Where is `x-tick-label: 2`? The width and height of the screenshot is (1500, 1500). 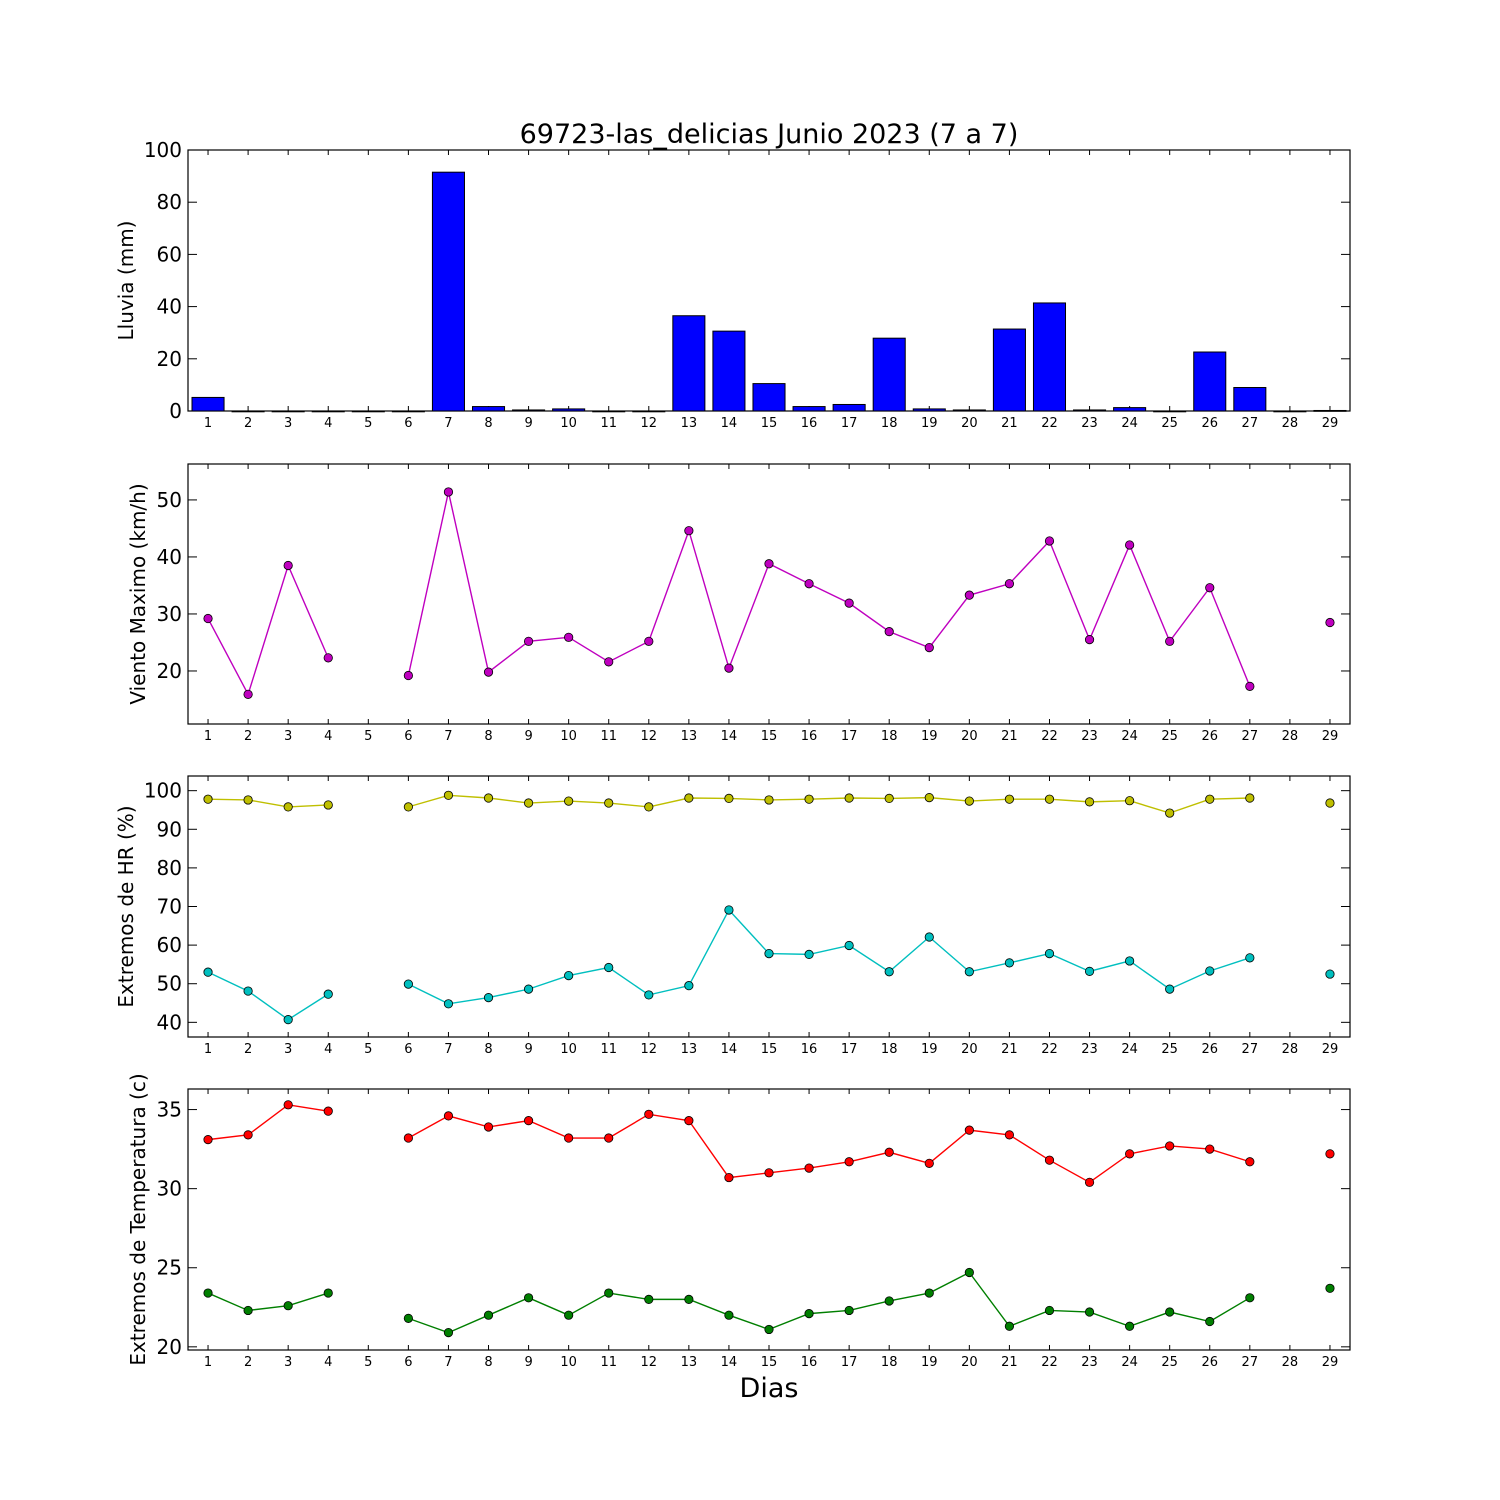
x-tick-label: 2 is located at coordinates (248, 1049).